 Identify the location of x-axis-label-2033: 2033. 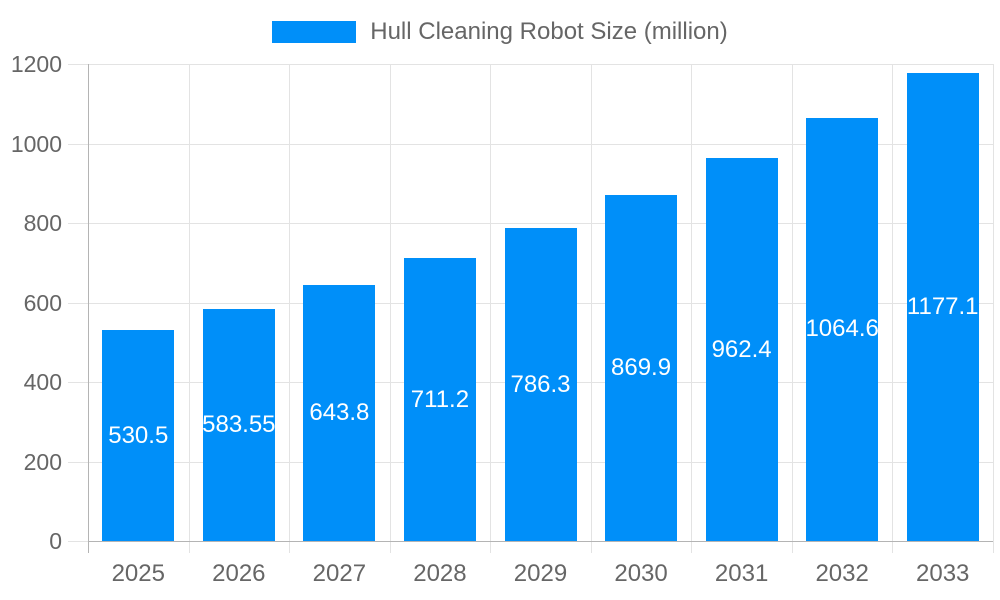
(943, 573).